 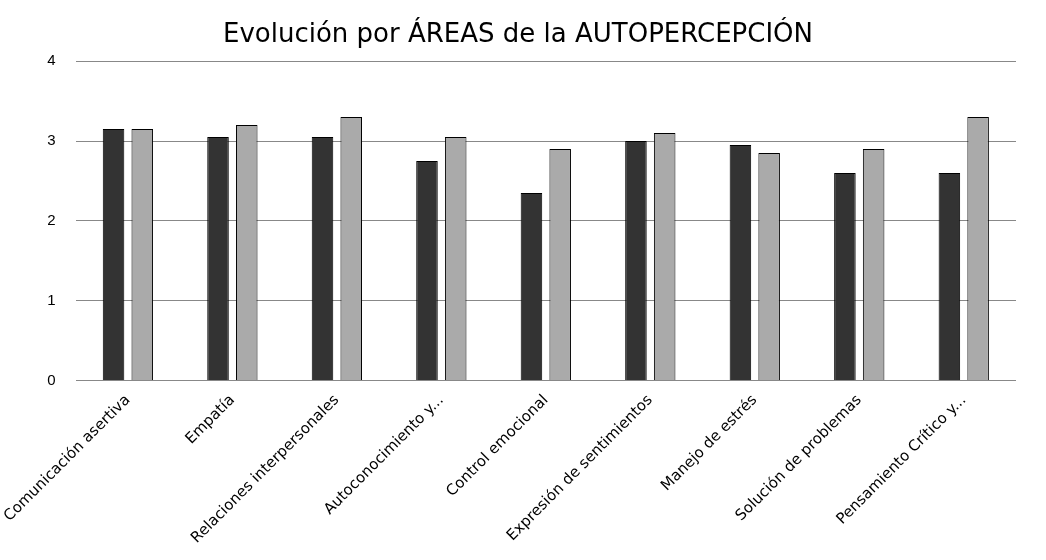 What do you see at coordinates (51, 299) in the screenshot?
I see `y-tick-label: 1` at bounding box center [51, 299].